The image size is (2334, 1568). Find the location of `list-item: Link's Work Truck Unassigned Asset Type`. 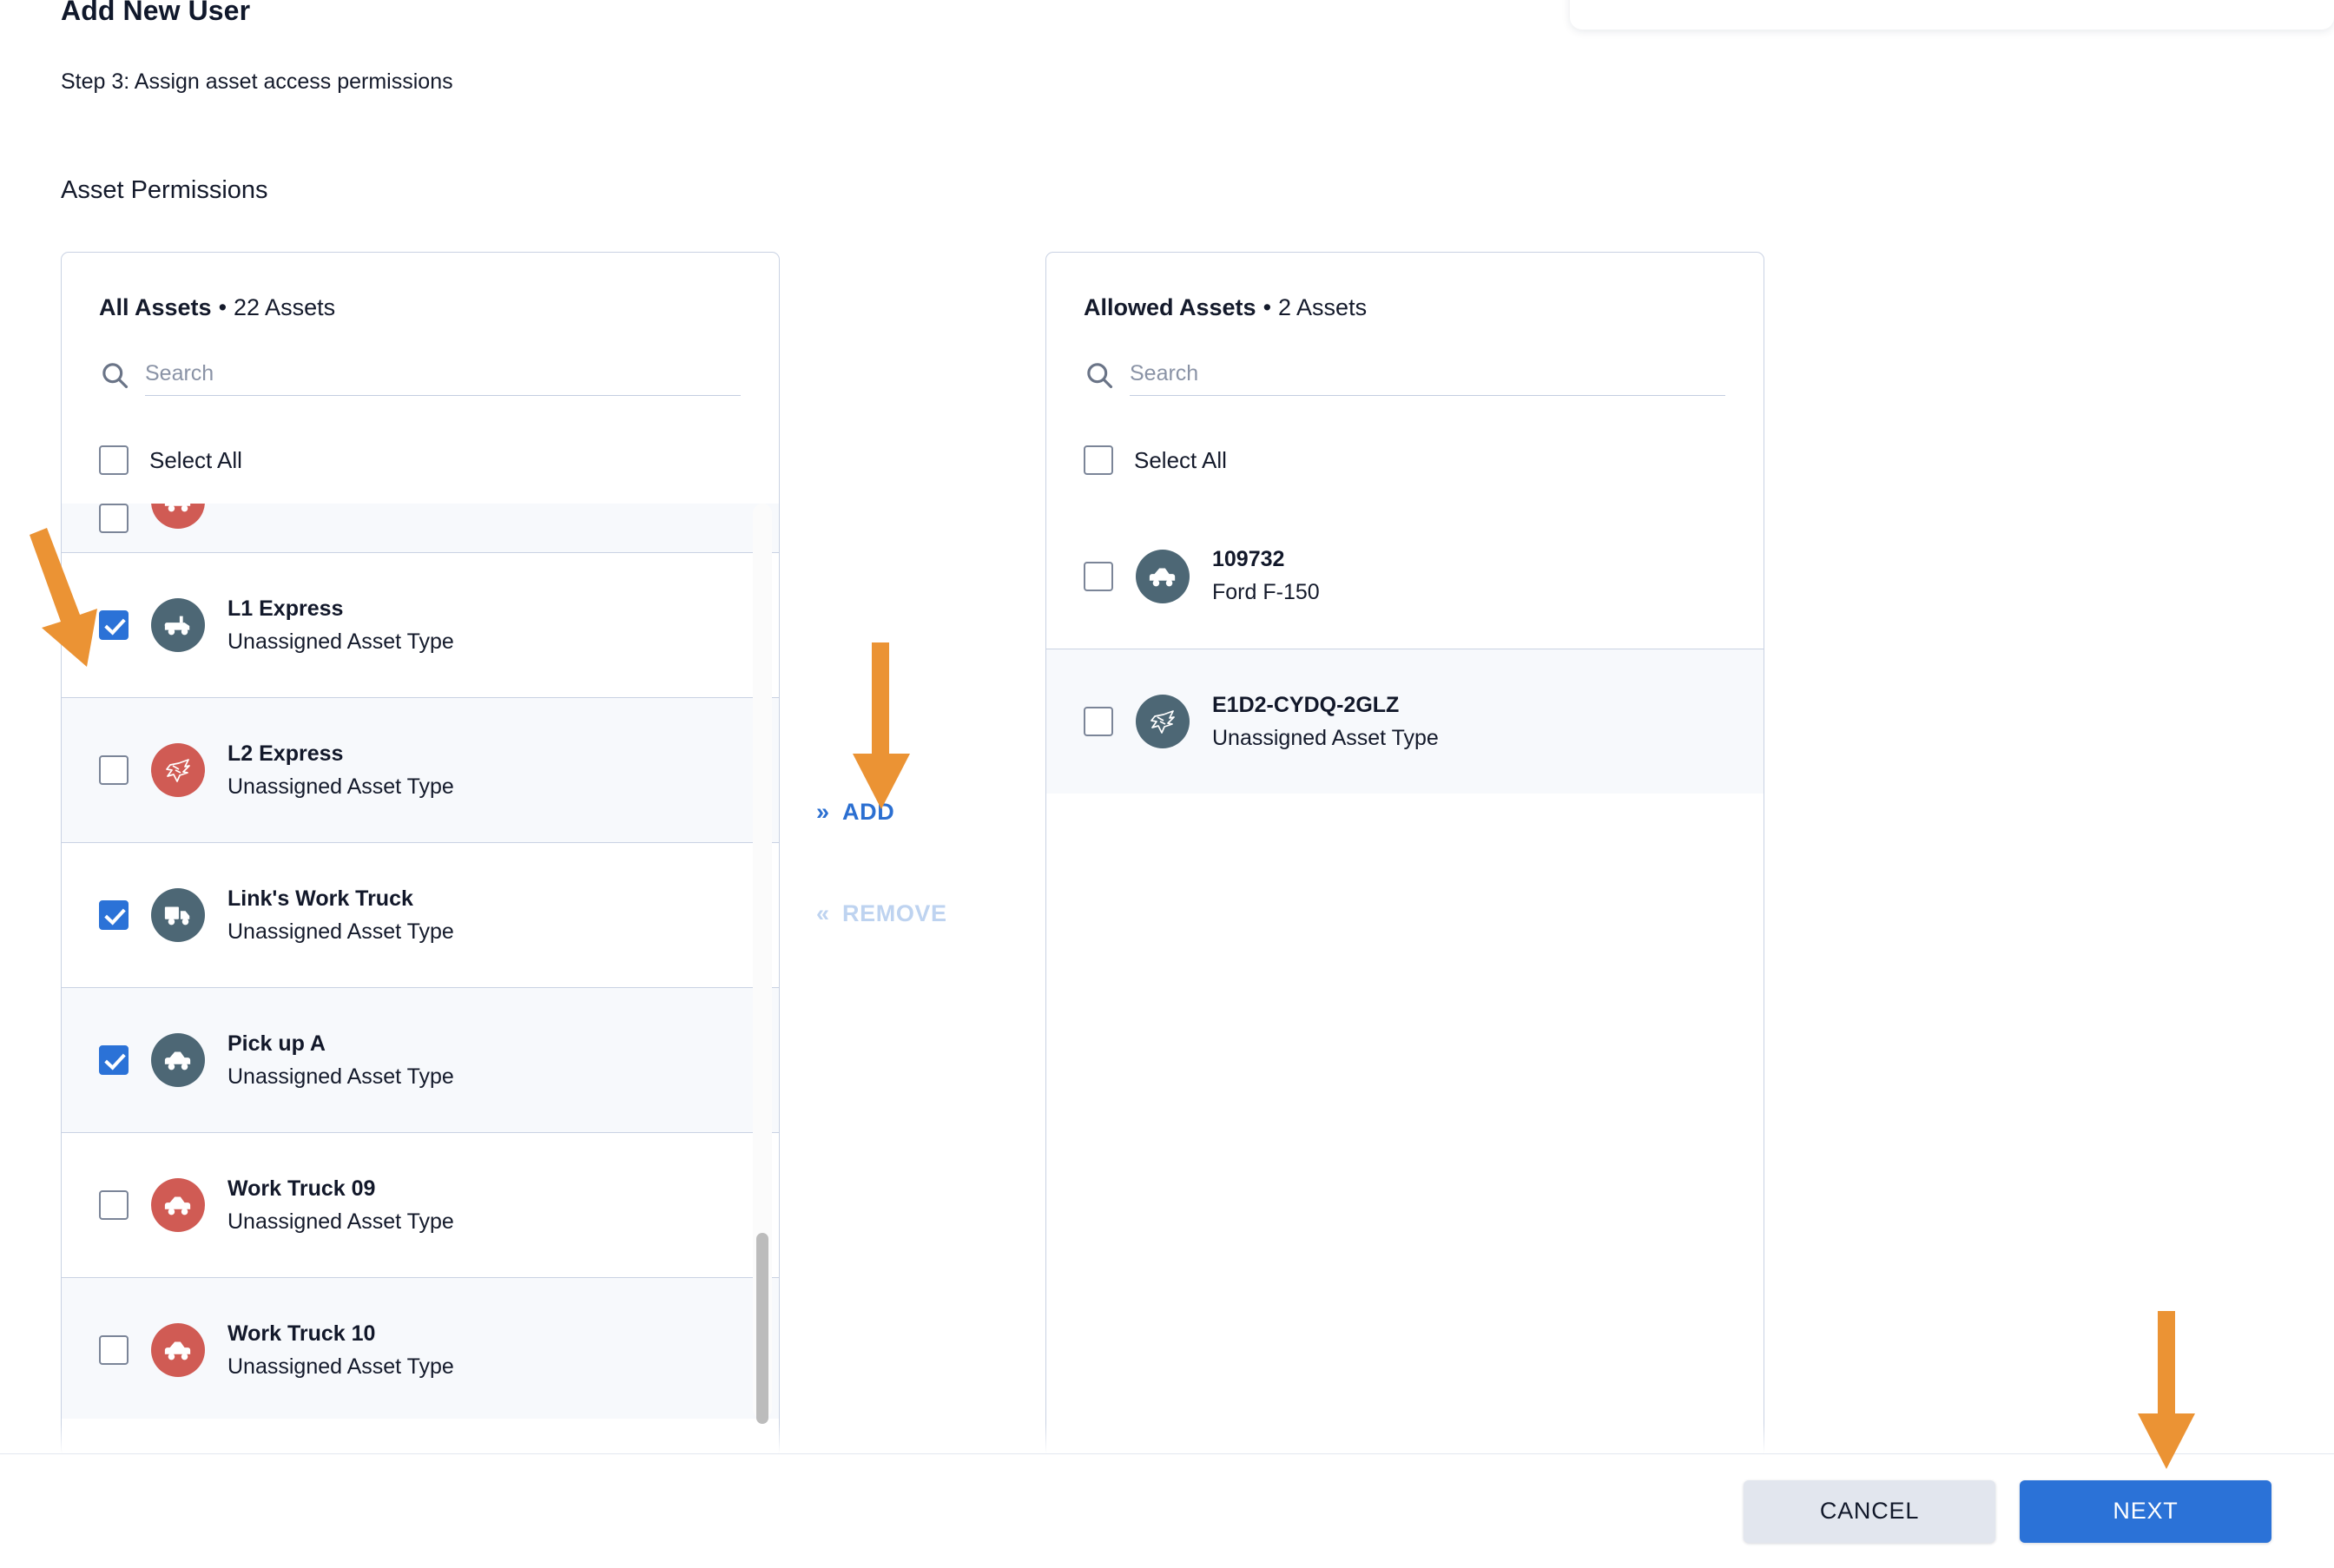

list-item: Link's Work Truck Unassigned Asset Type is located at coordinates (420, 914).